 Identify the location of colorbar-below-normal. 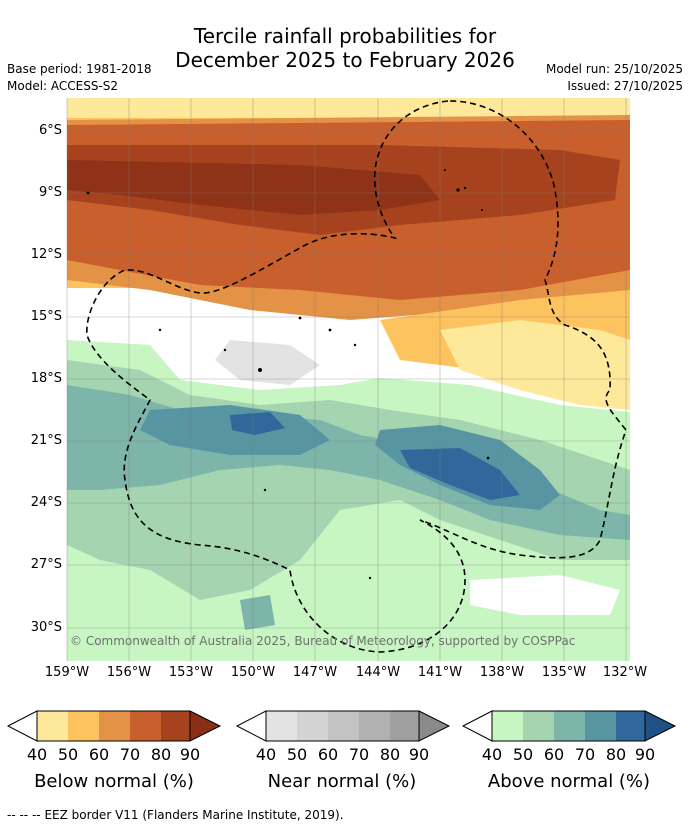
(114, 726).